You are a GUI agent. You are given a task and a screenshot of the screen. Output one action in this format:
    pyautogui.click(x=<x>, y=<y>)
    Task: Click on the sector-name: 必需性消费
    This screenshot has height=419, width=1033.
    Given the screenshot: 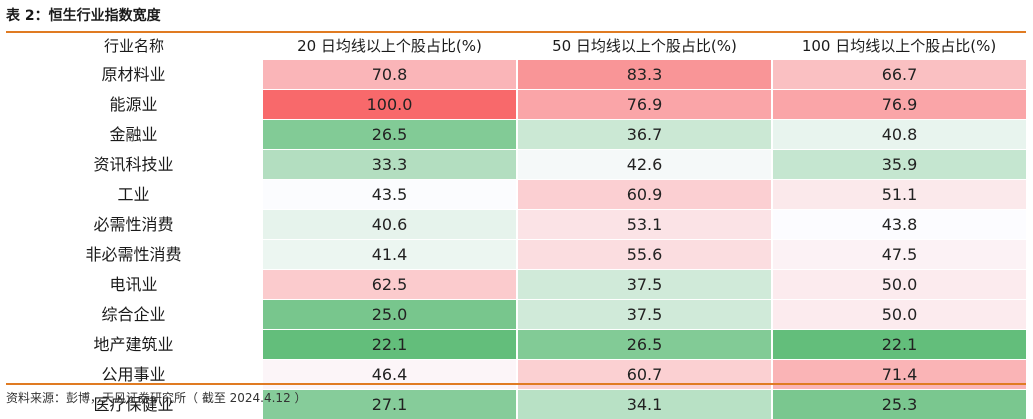 What is the action you would take?
    pyautogui.click(x=134, y=225)
    